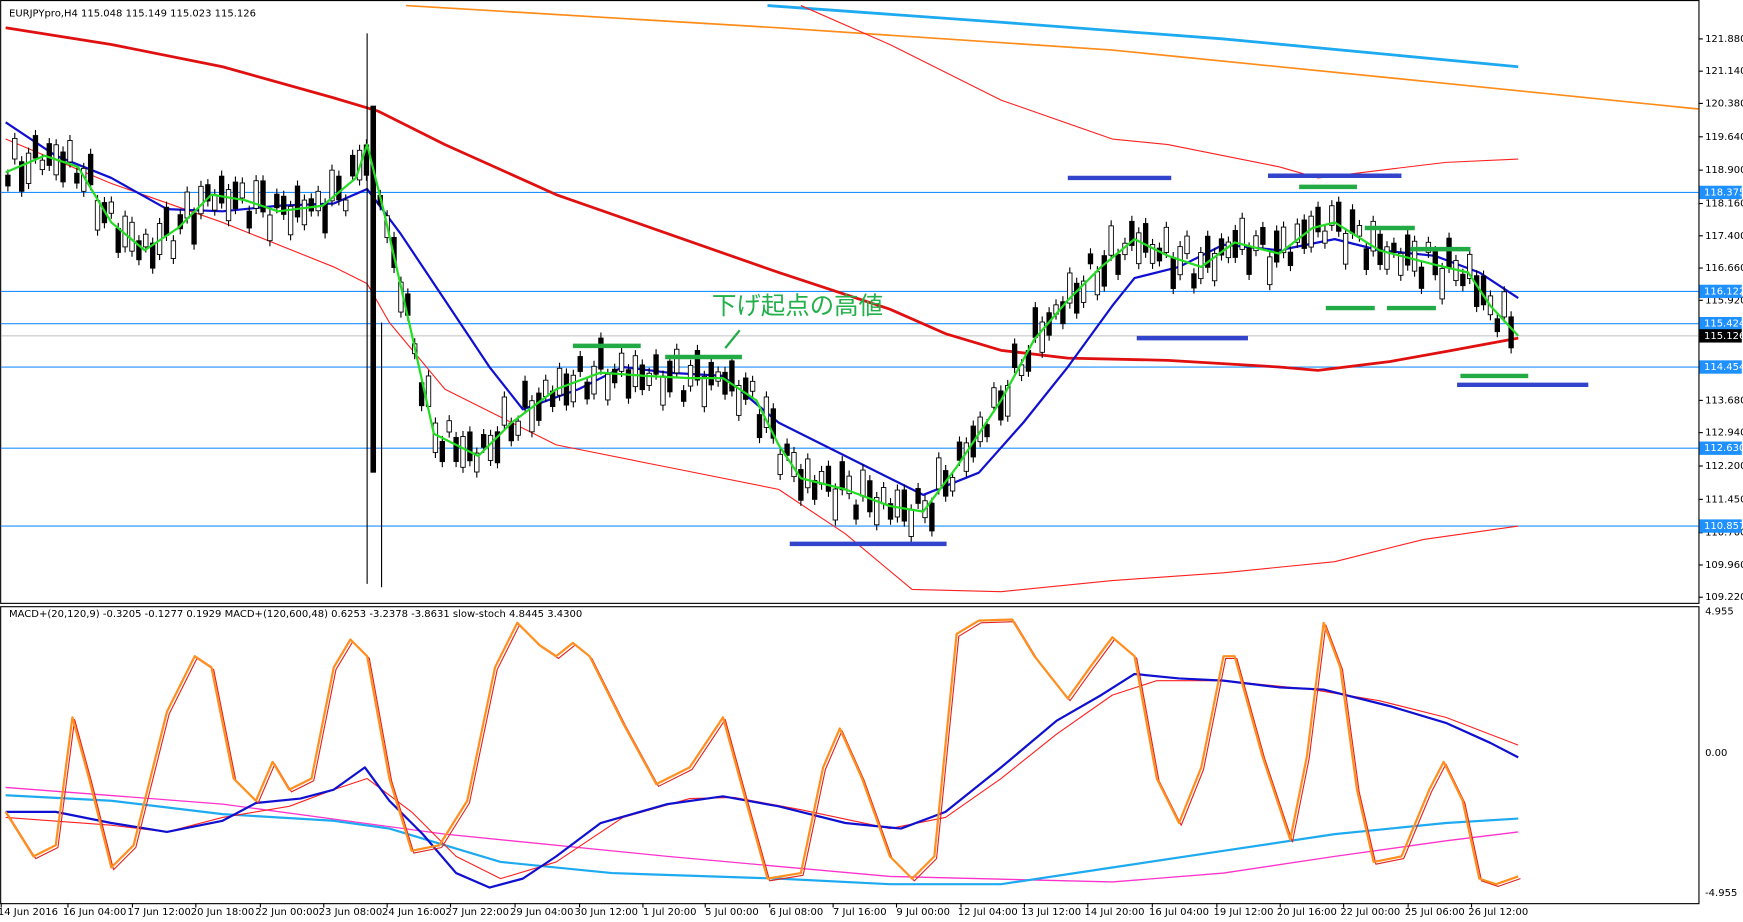  What do you see at coordinates (762, 840) in the screenshot?
I see `macd-long` at bounding box center [762, 840].